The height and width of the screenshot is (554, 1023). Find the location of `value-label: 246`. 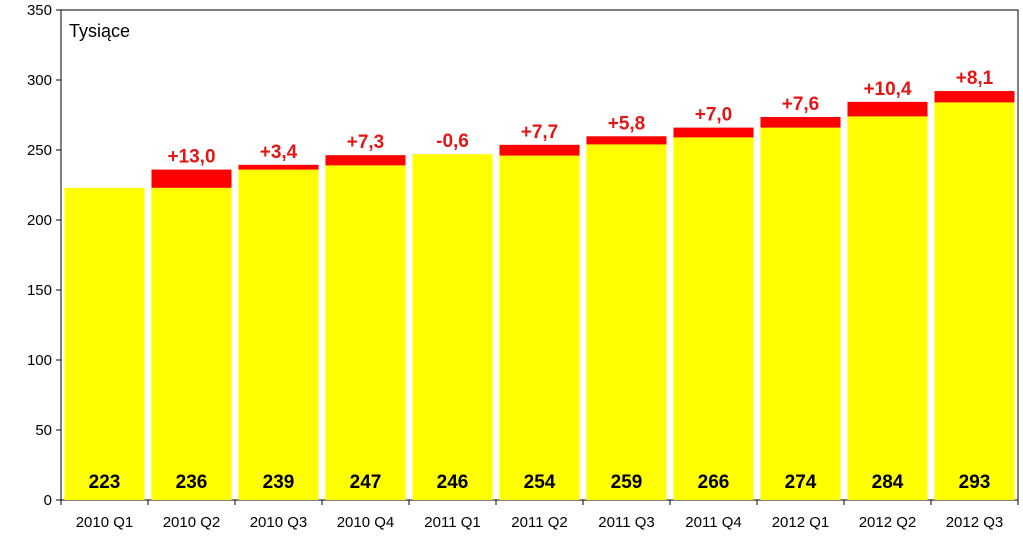

value-label: 246 is located at coordinates (453, 482).